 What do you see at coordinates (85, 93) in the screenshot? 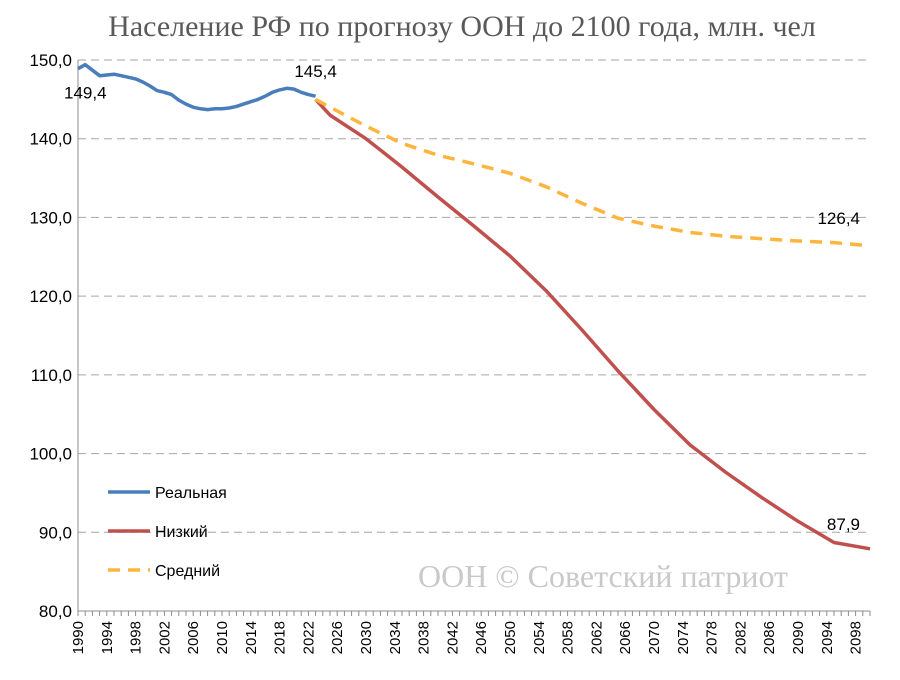
I see `data-label: 149,4` at bounding box center [85, 93].